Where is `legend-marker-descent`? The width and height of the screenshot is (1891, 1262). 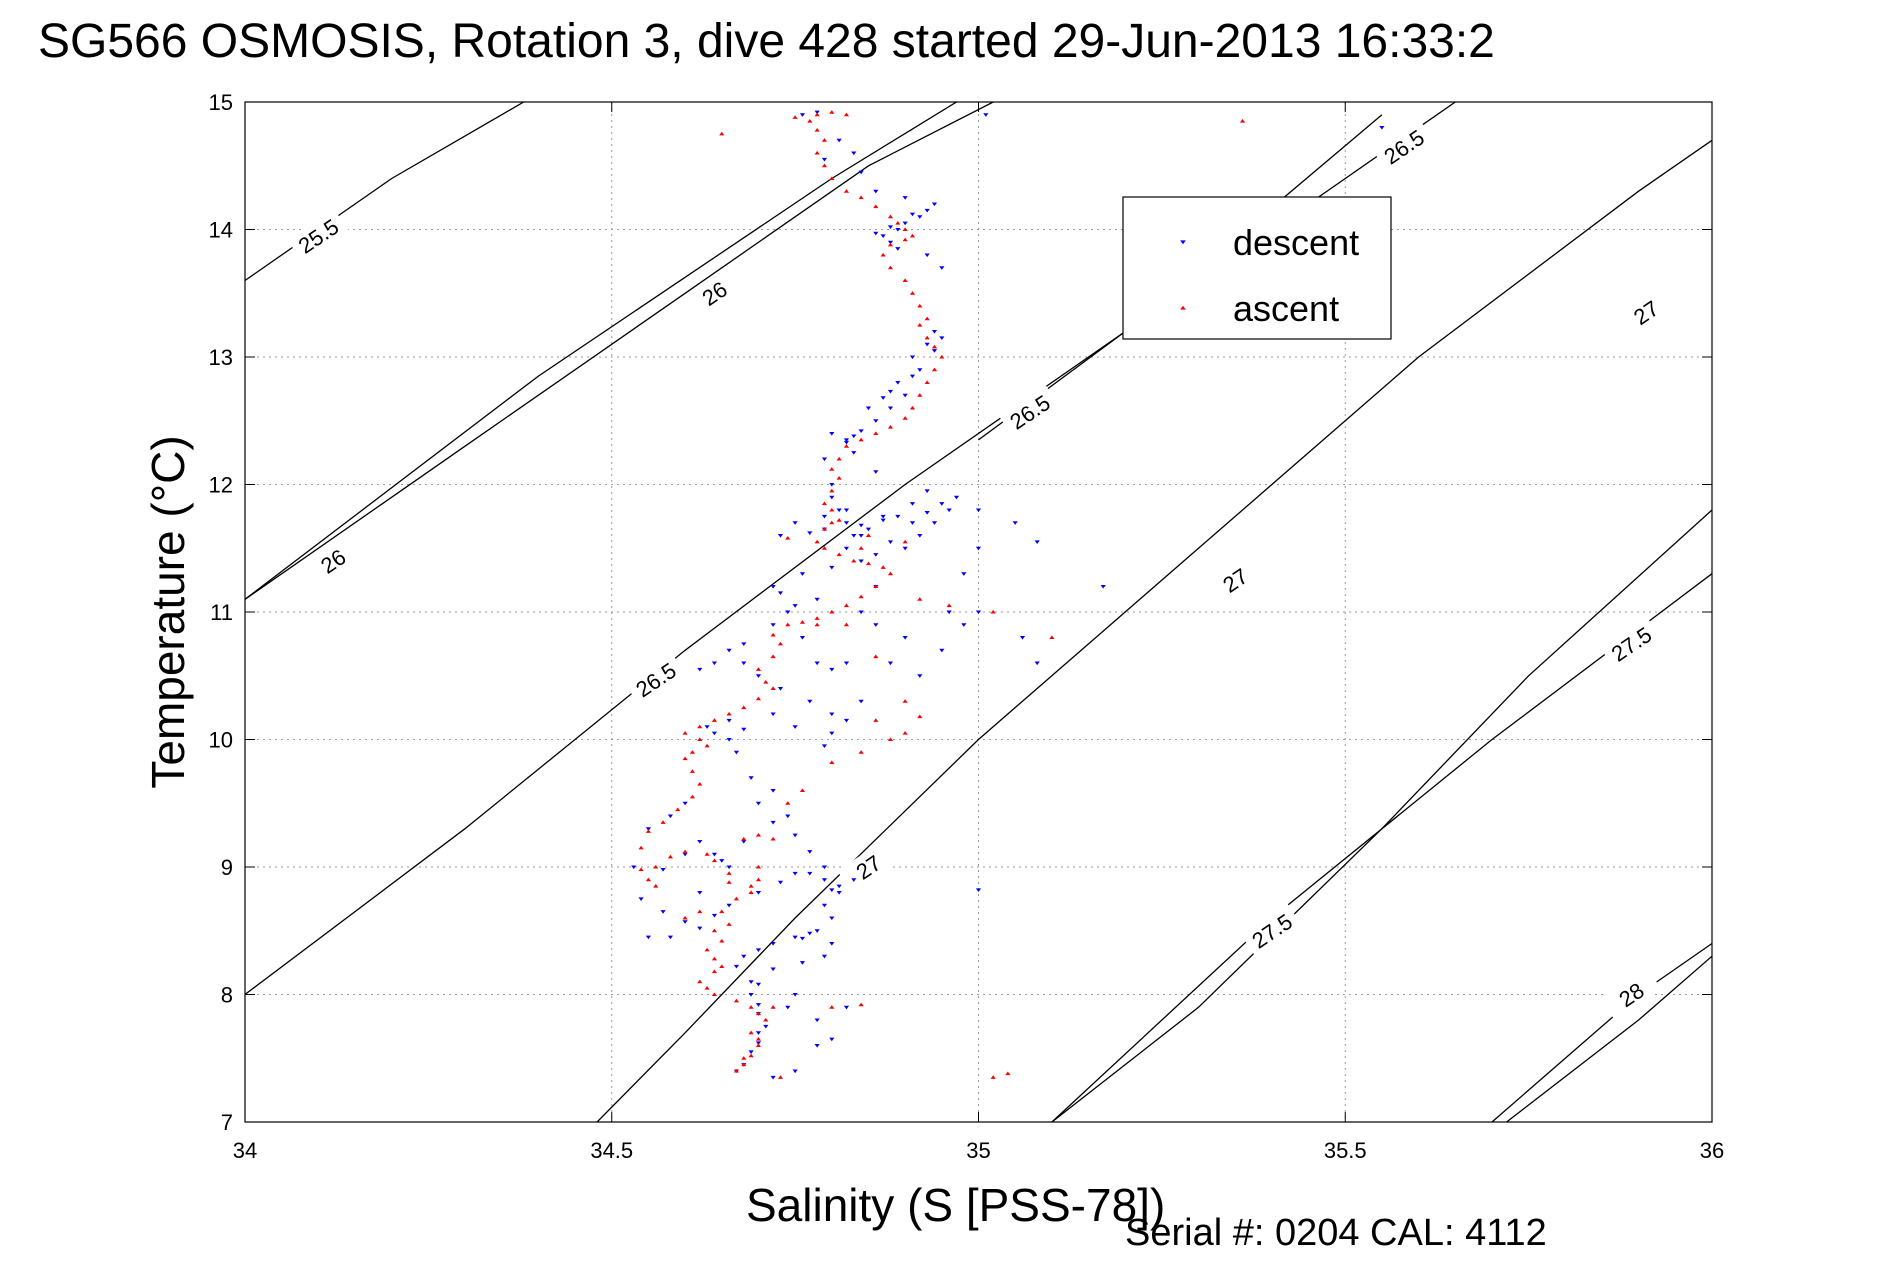
legend-marker-descent is located at coordinates (1183, 242).